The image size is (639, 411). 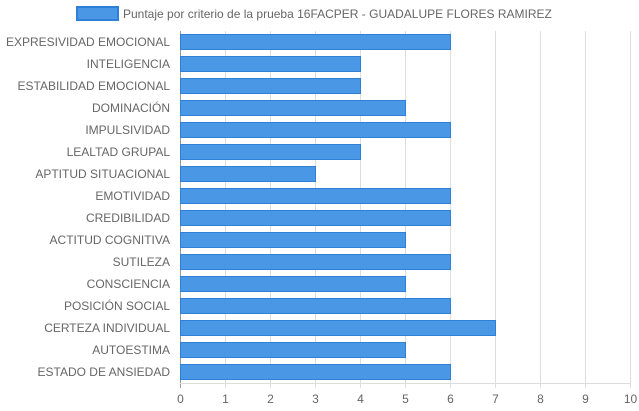 I want to click on x-tick-label: 0, so click(x=180, y=399).